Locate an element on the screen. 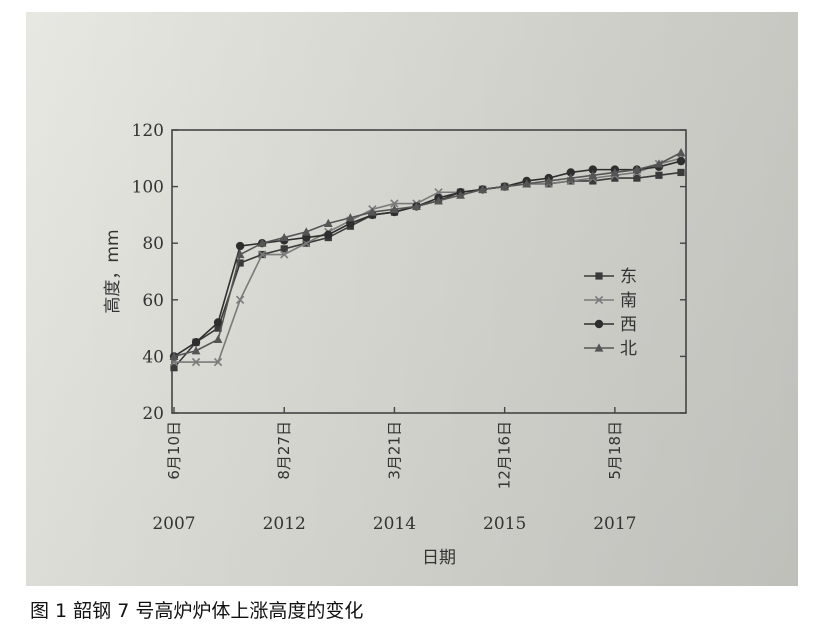 This screenshot has height=634, width=821. y-axis-title: 高度，mm is located at coordinates (113, 271).